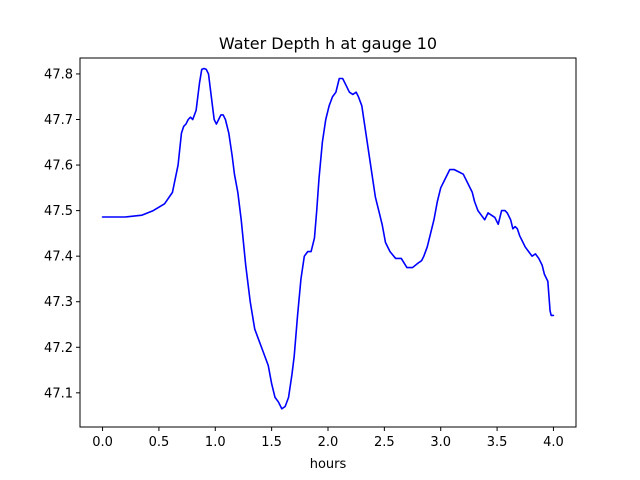 This screenshot has width=640, height=480. Describe the element at coordinates (58, 257) in the screenshot. I see `y-tick-label: 47.4` at that location.